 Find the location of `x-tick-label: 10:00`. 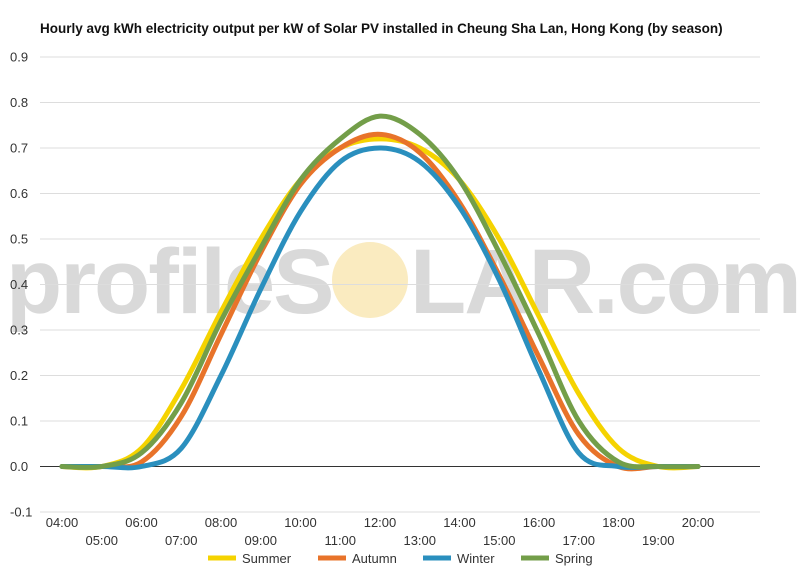

x-tick-label: 10:00 is located at coordinates (300, 522).